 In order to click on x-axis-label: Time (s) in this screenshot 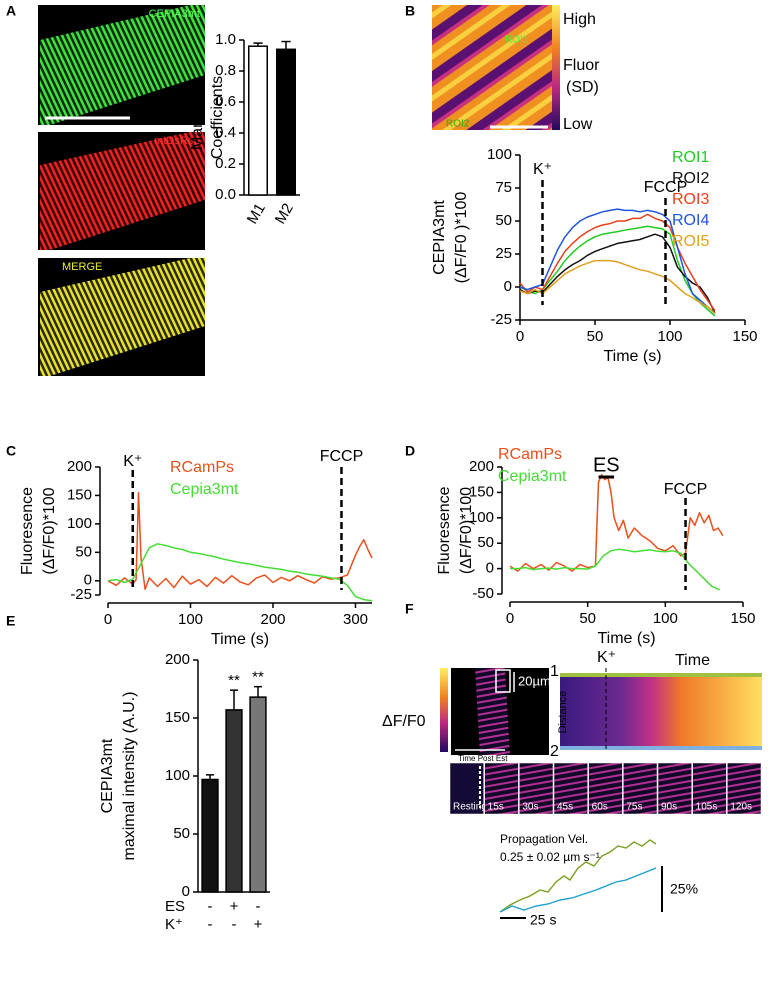, I will do `click(240, 639)`.